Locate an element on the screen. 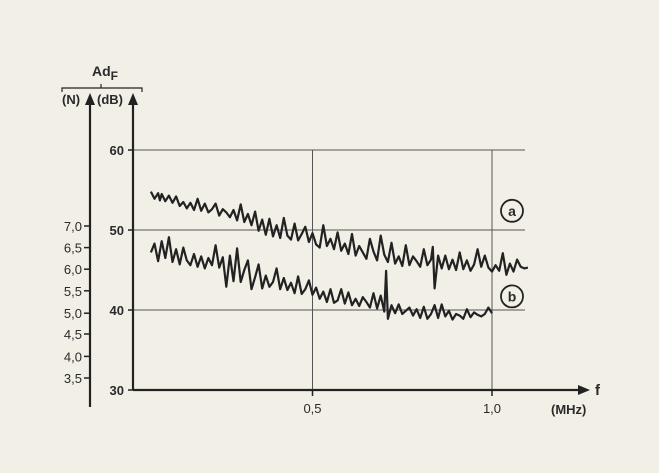 Image resolution: width=659 pixels, height=473 pixels. series-line-b is located at coordinates (321, 278).